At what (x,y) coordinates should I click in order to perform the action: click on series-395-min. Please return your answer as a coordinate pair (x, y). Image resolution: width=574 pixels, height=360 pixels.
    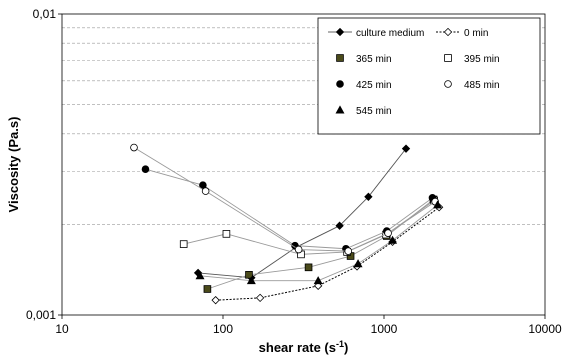
    Looking at the image, I should click on (308, 227).